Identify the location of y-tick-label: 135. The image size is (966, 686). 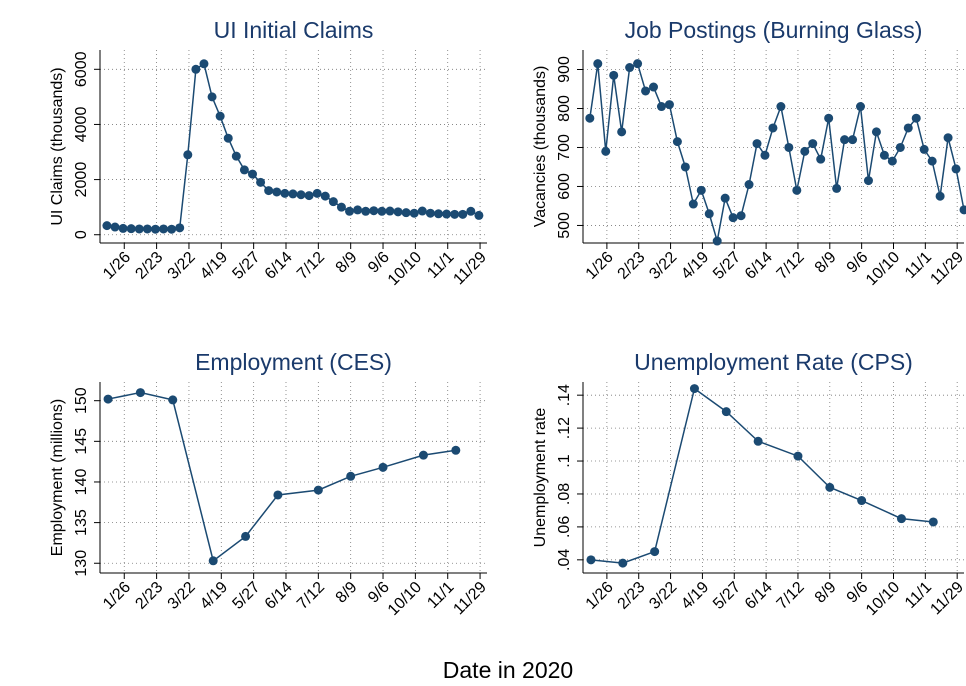
(81, 522).